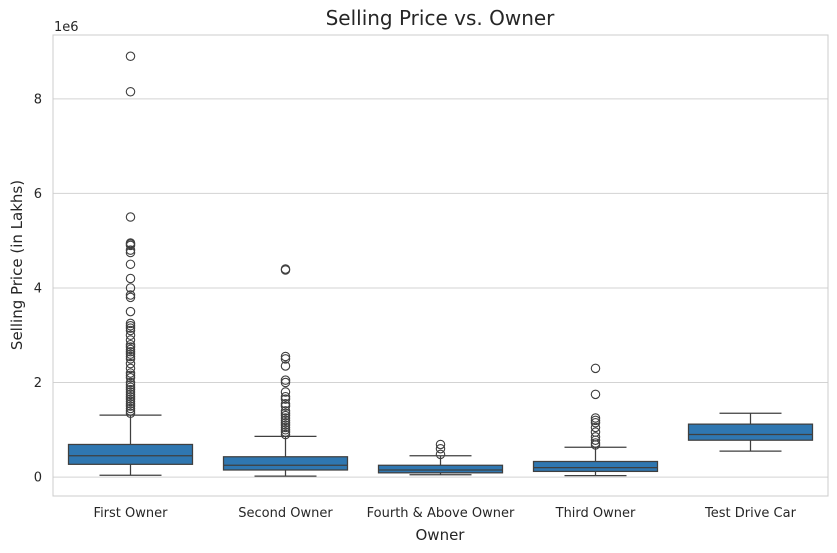 The height and width of the screenshot is (553, 837). Describe the element at coordinates (285, 513) in the screenshot. I see `x-tick-label: Second Owner` at that location.